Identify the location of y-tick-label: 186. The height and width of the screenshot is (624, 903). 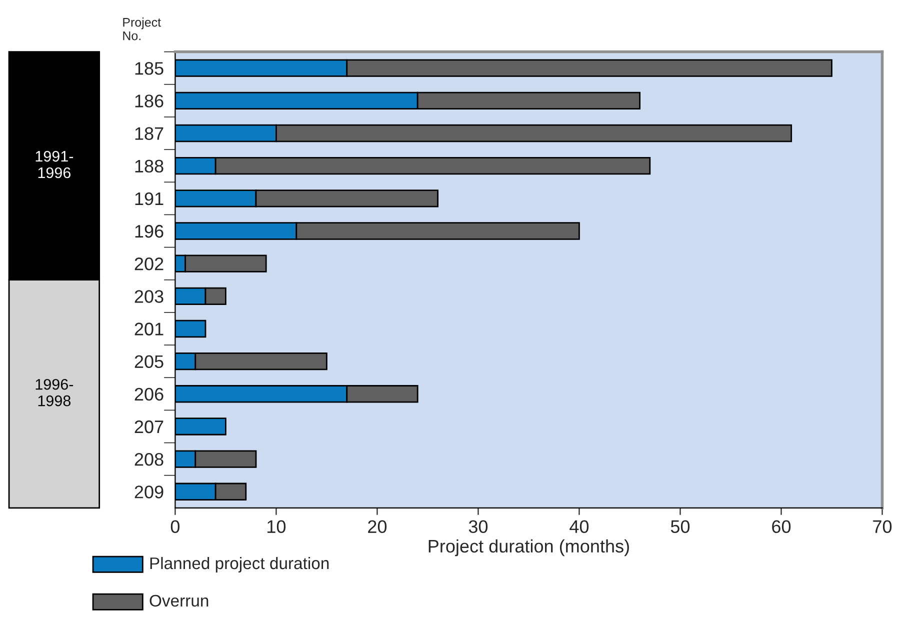
(149, 101).